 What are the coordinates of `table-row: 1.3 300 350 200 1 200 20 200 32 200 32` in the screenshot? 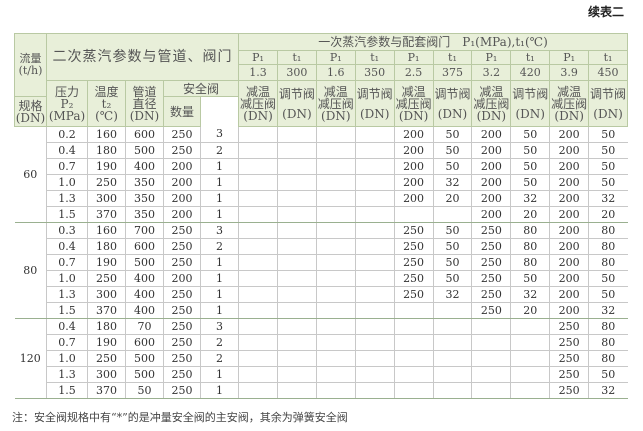 It's located at (321, 198).